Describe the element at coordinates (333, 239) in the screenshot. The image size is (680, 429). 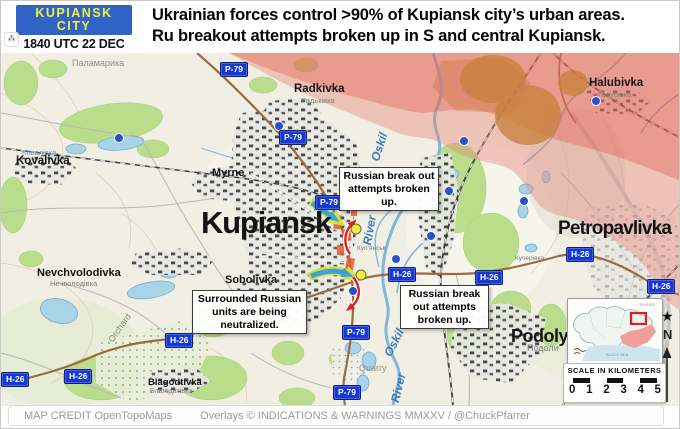
I see `ukrainian-attack-arrows` at that location.